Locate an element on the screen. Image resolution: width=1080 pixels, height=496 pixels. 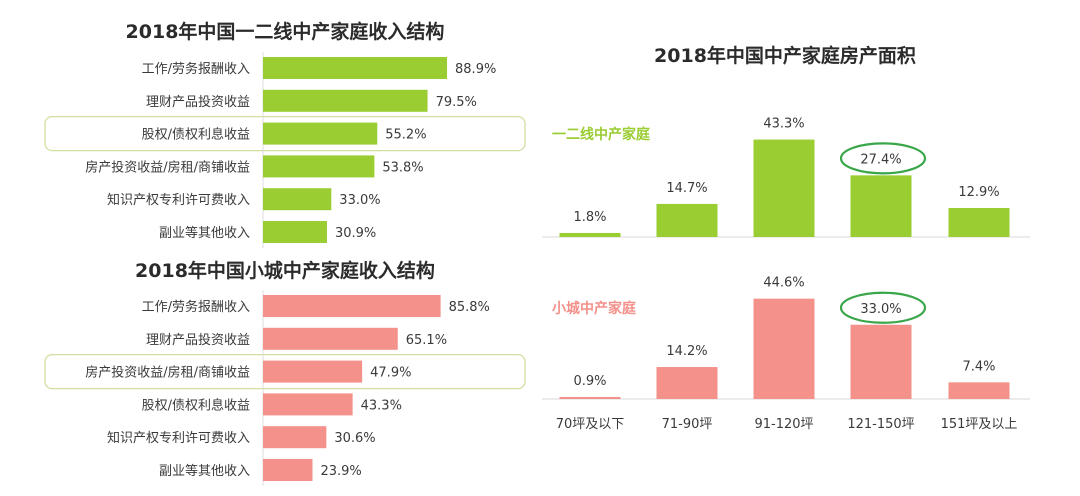
x-tick-label: 70坪及以下 is located at coordinates (590, 424).